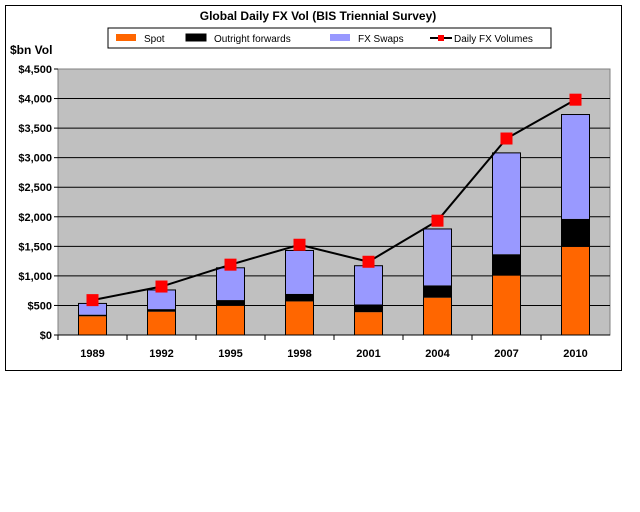  I want to click on legend-label: FX Swaps, so click(381, 39).